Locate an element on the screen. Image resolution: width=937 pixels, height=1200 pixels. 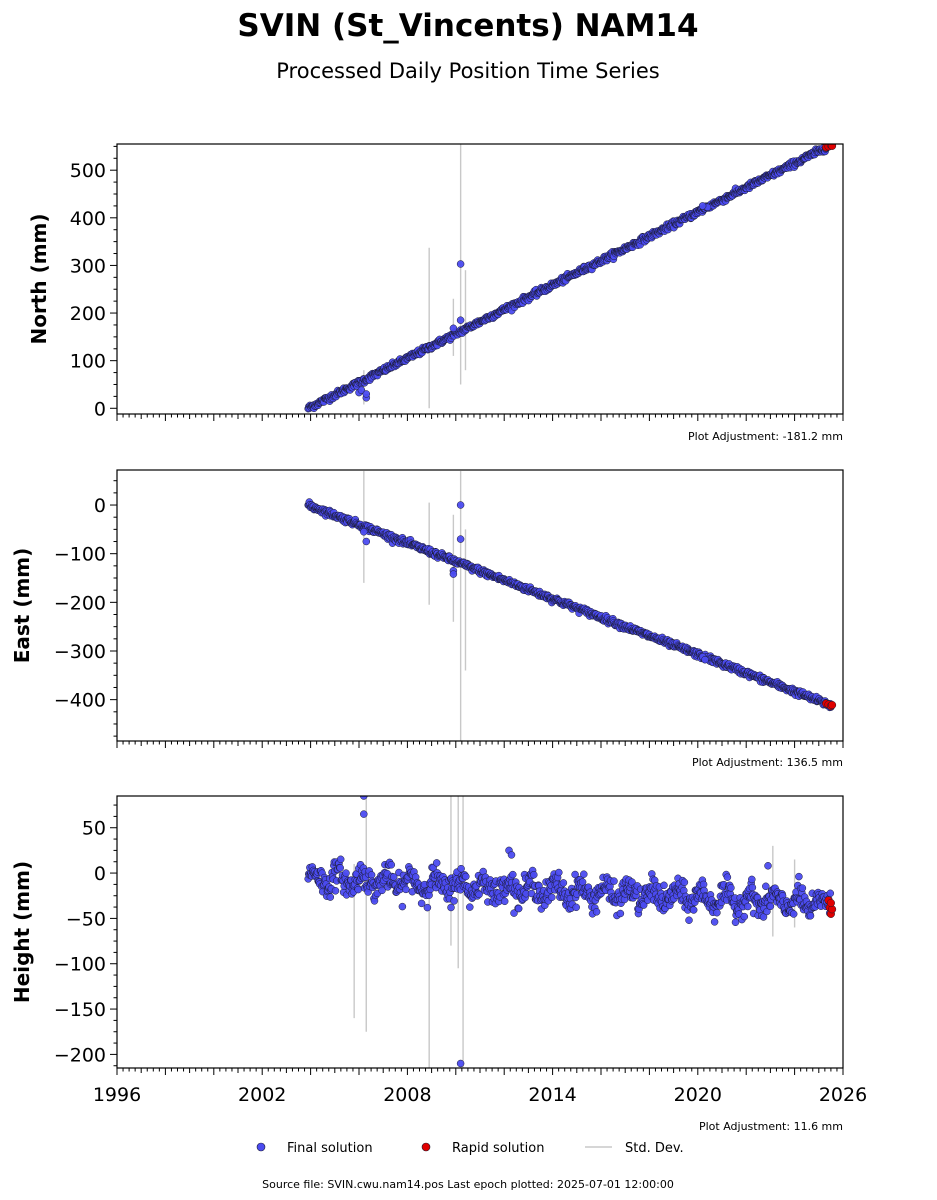
height-y-tick-label-0: 50 is located at coordinates (94, 829).